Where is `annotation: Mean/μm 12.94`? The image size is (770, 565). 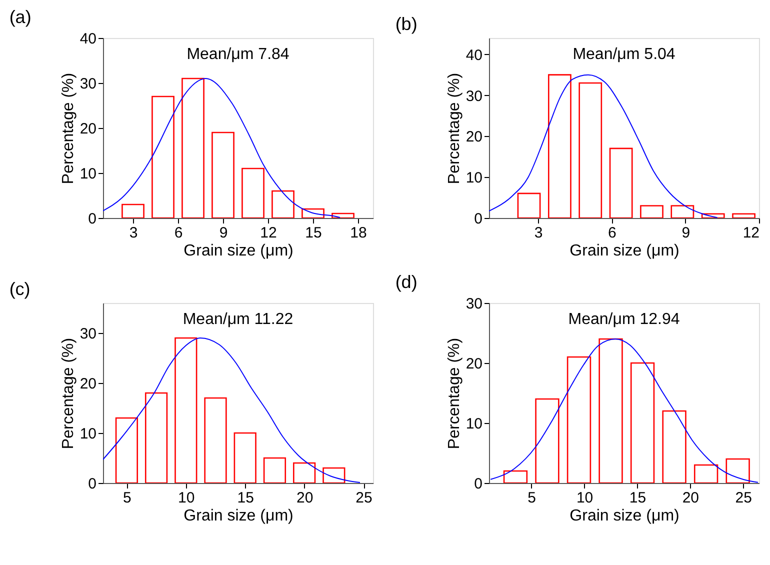 annotation: Mean/μm 12.94 is located at coordinates (624, 319).